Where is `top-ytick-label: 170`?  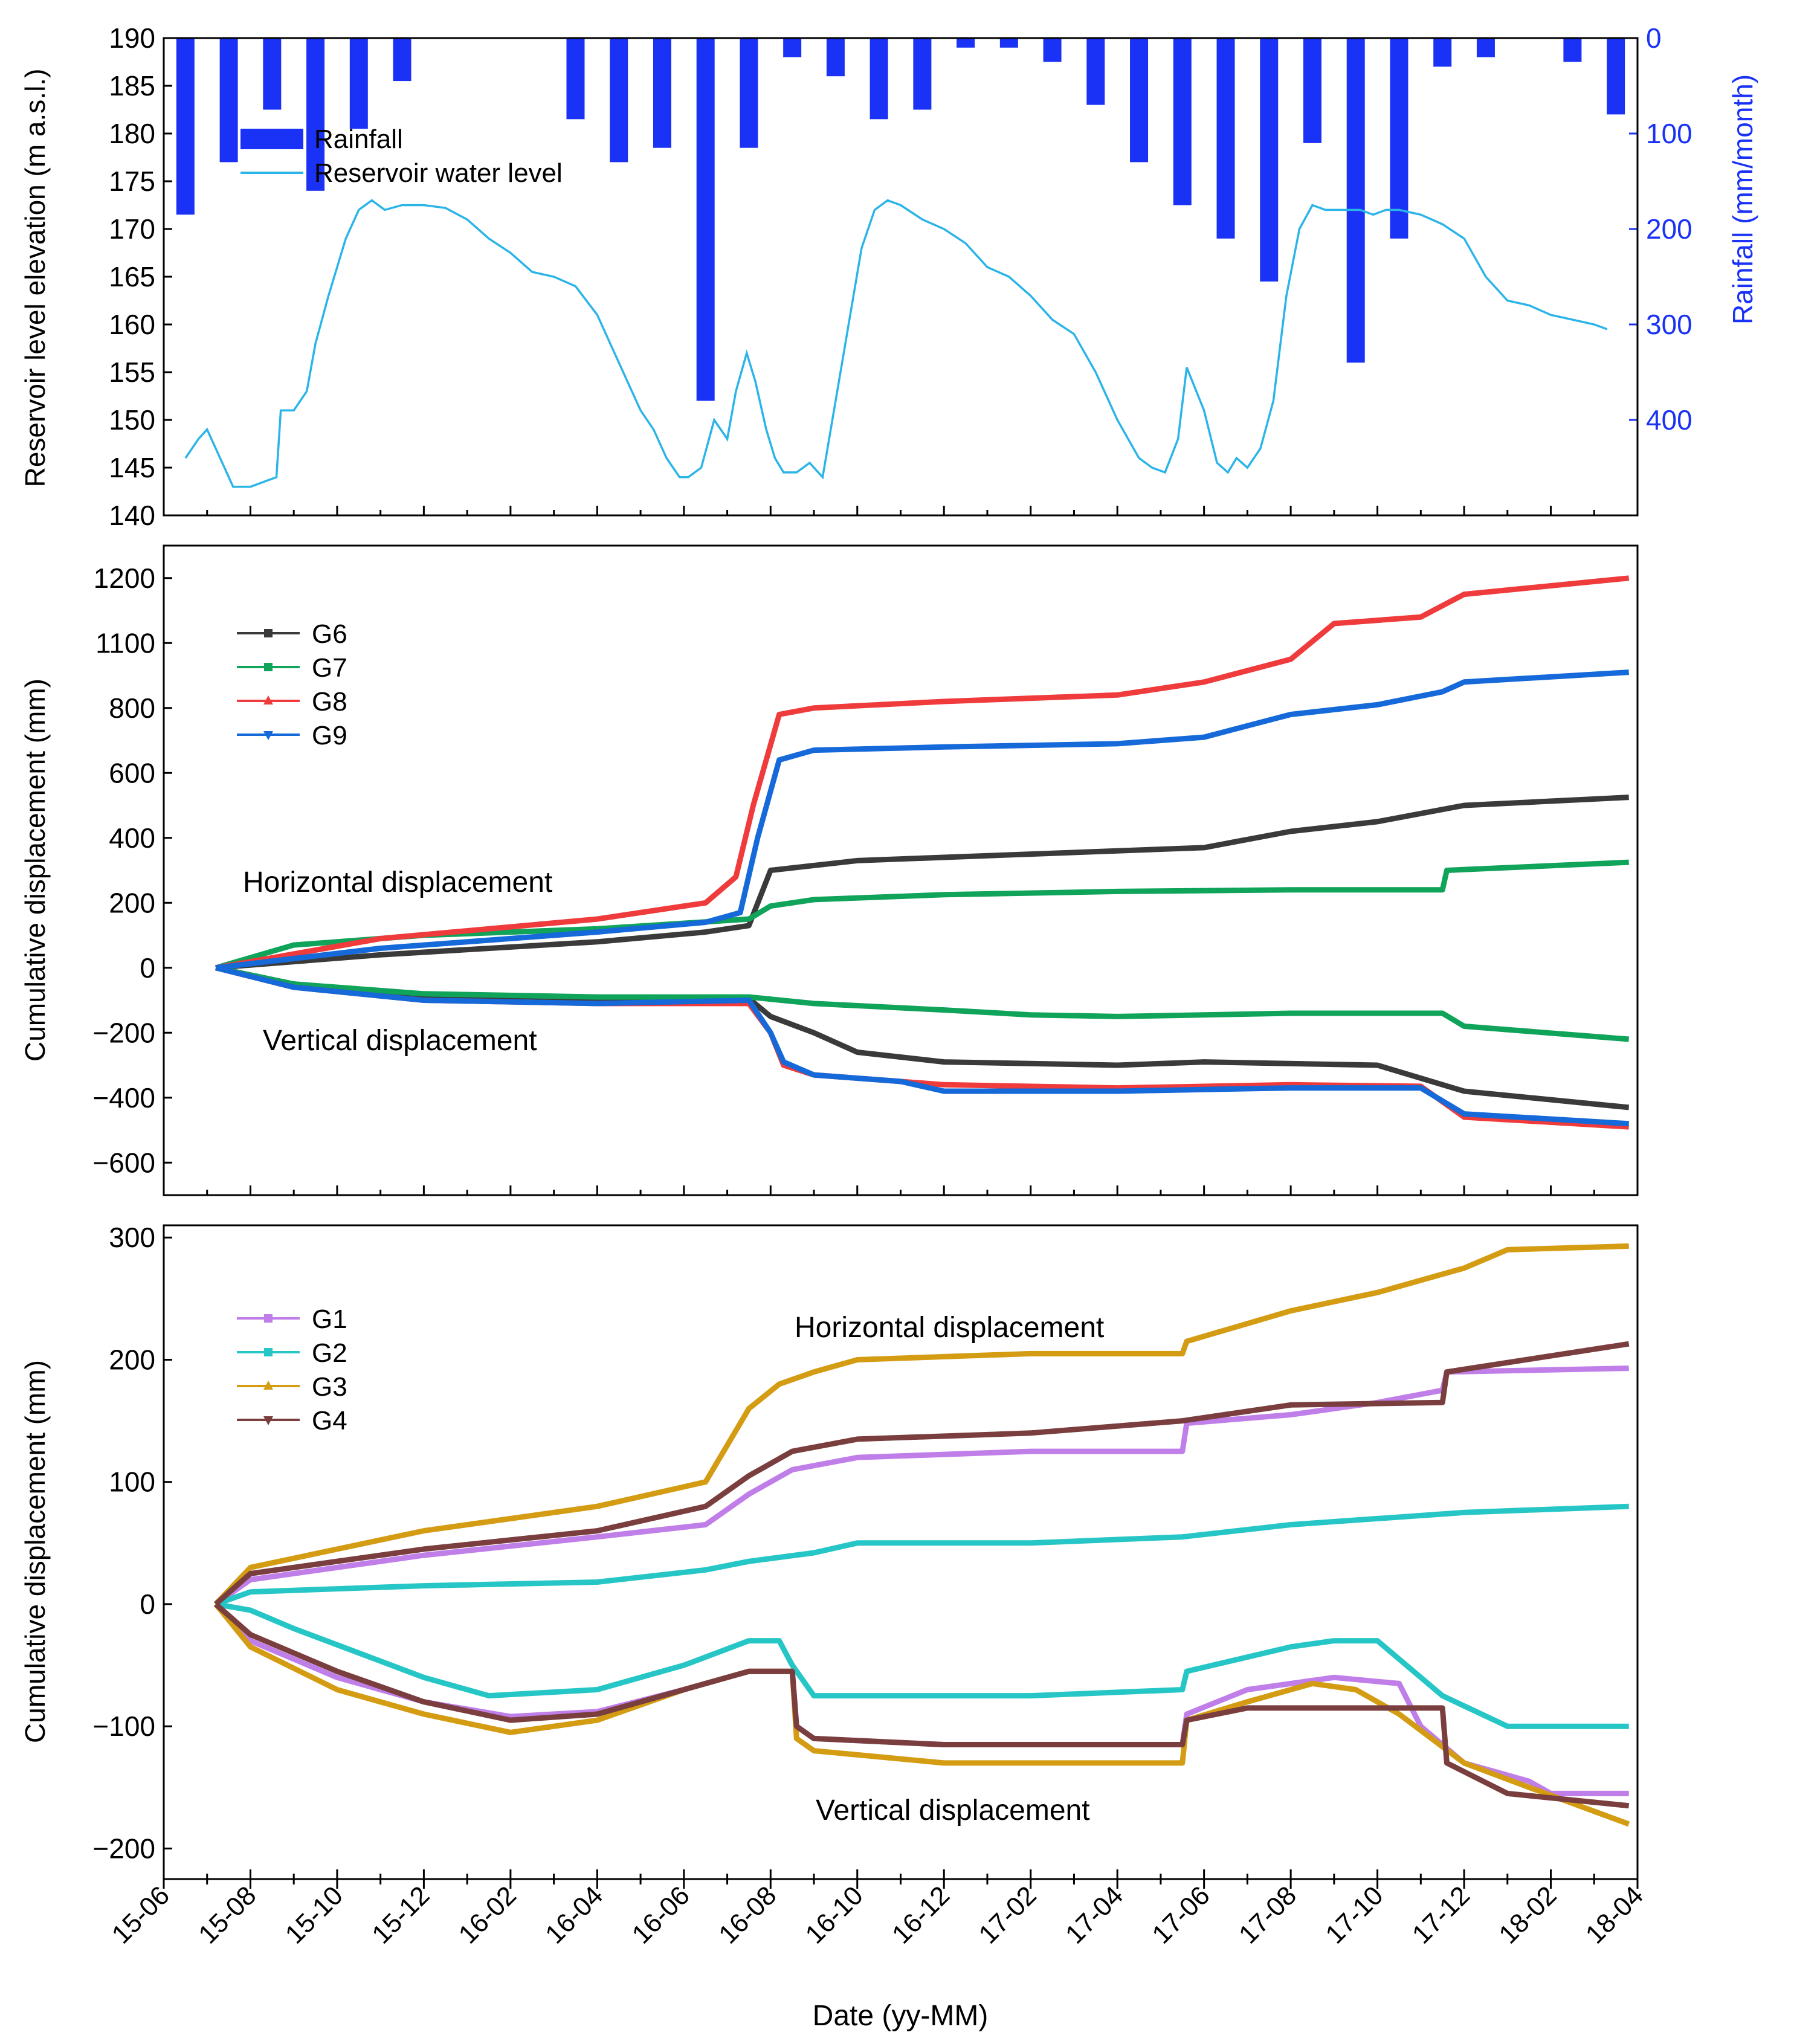 top-ytick-label: 170 is located at coordinates (132, 229).